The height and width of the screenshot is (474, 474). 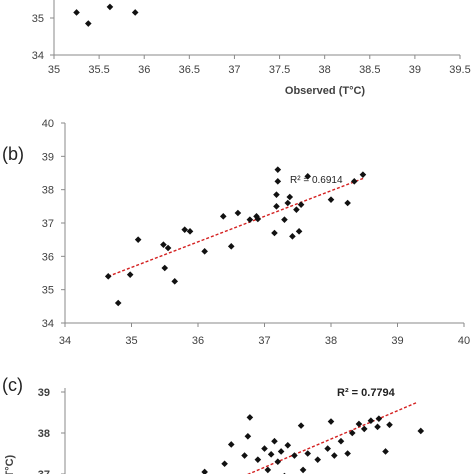 I want to click on x-axis-label: Observed (T°C), so click(x=325, y=91).